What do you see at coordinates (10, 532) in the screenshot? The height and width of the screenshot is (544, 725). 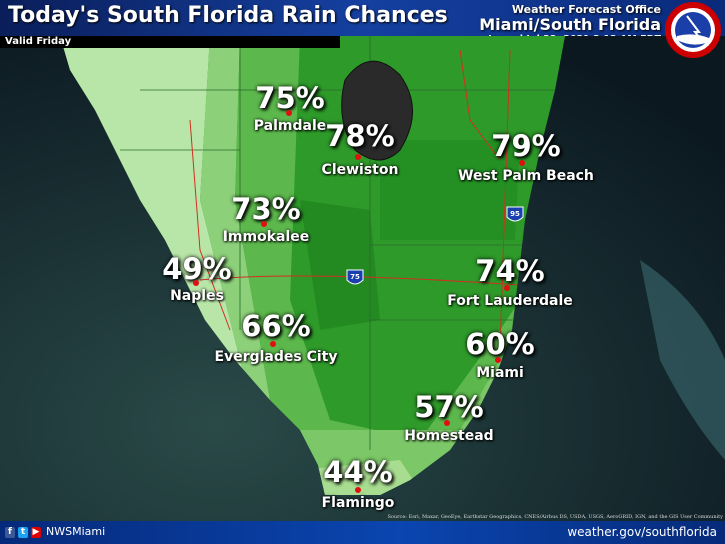 I see `facebook-icon: f` at bounding box center [10, 532].